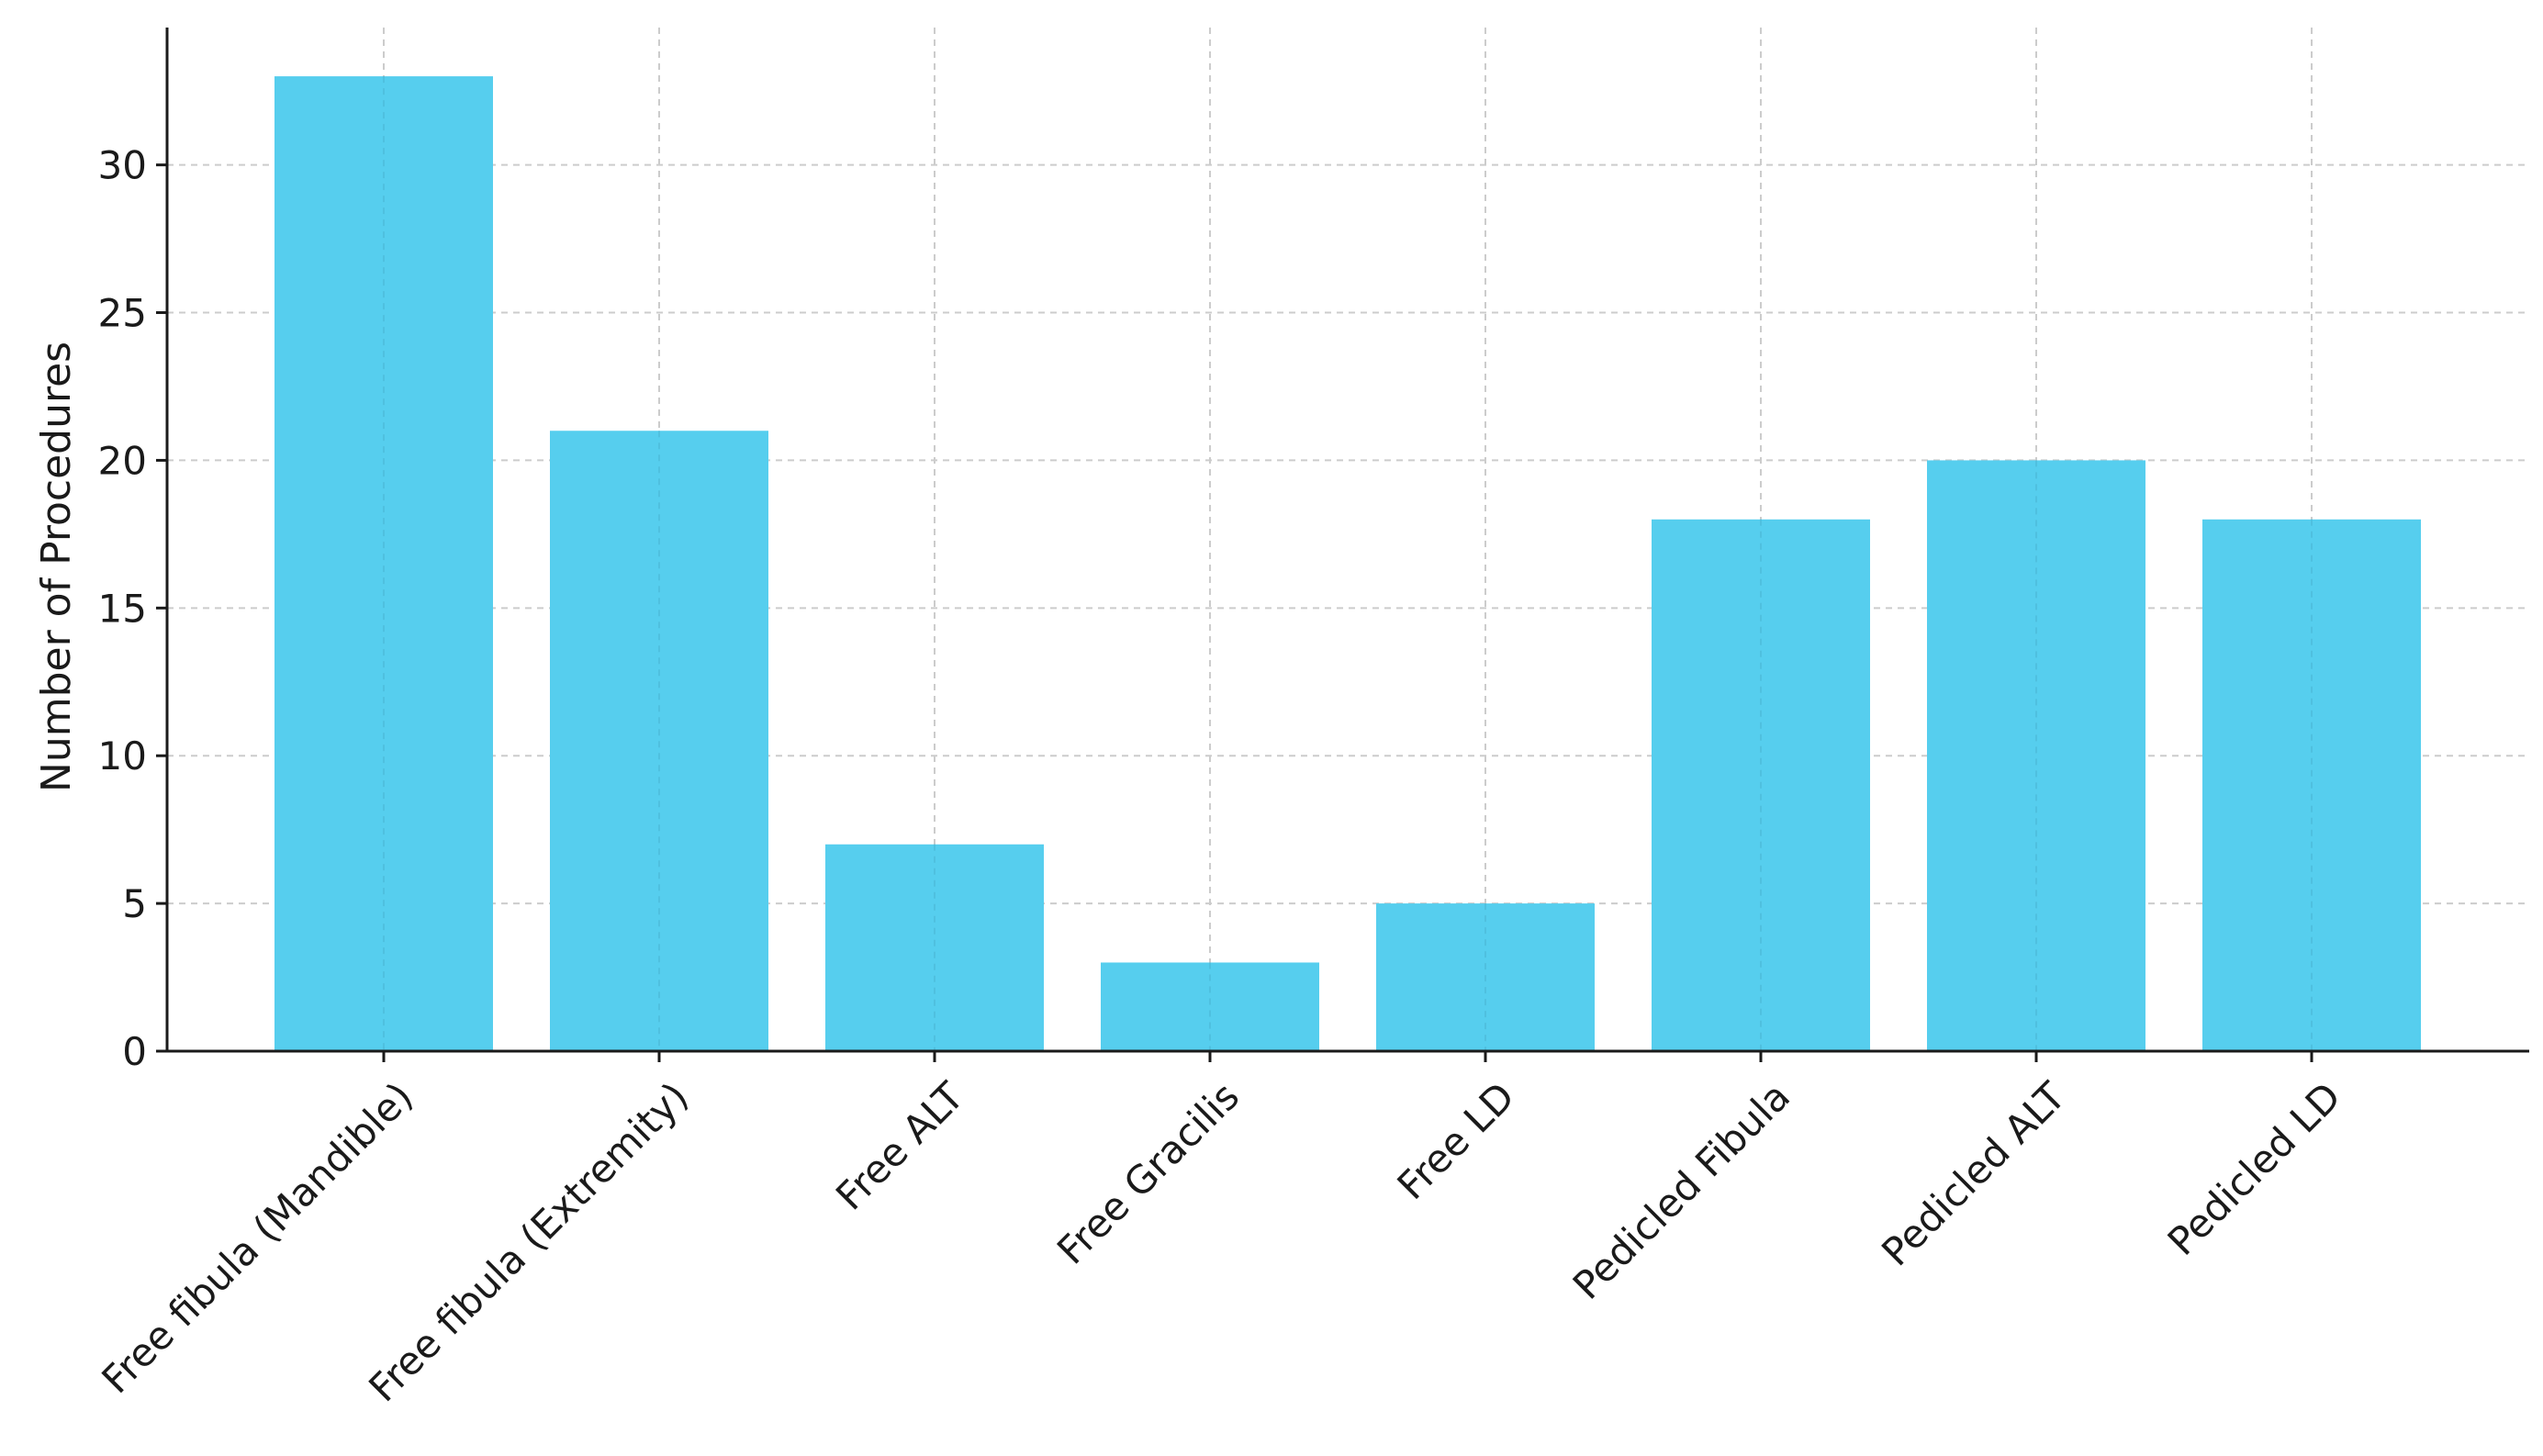  I want to click on y-axis-label: Number of Procedures, so click(57, 567).